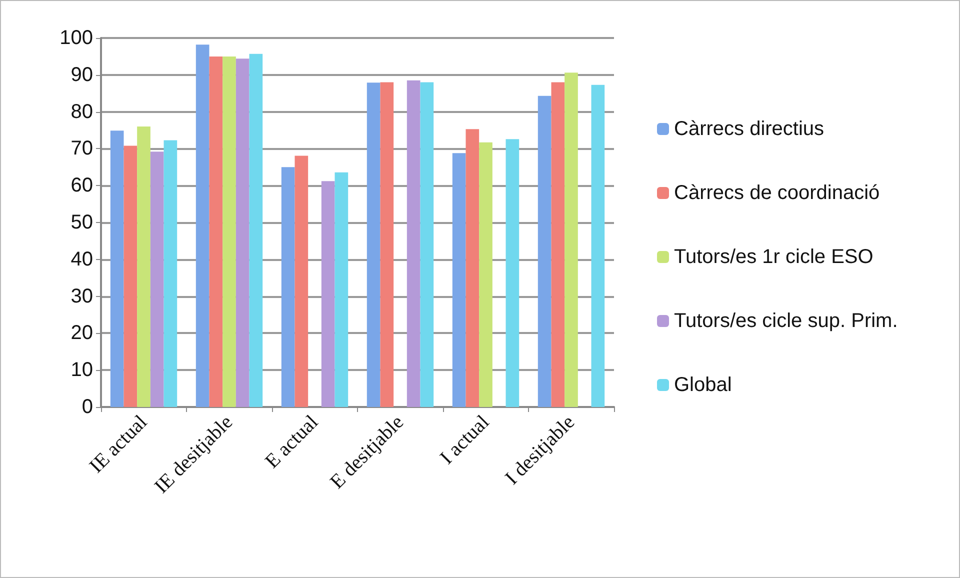  I want to click on y-tick-label: 0, so click(87, 407).